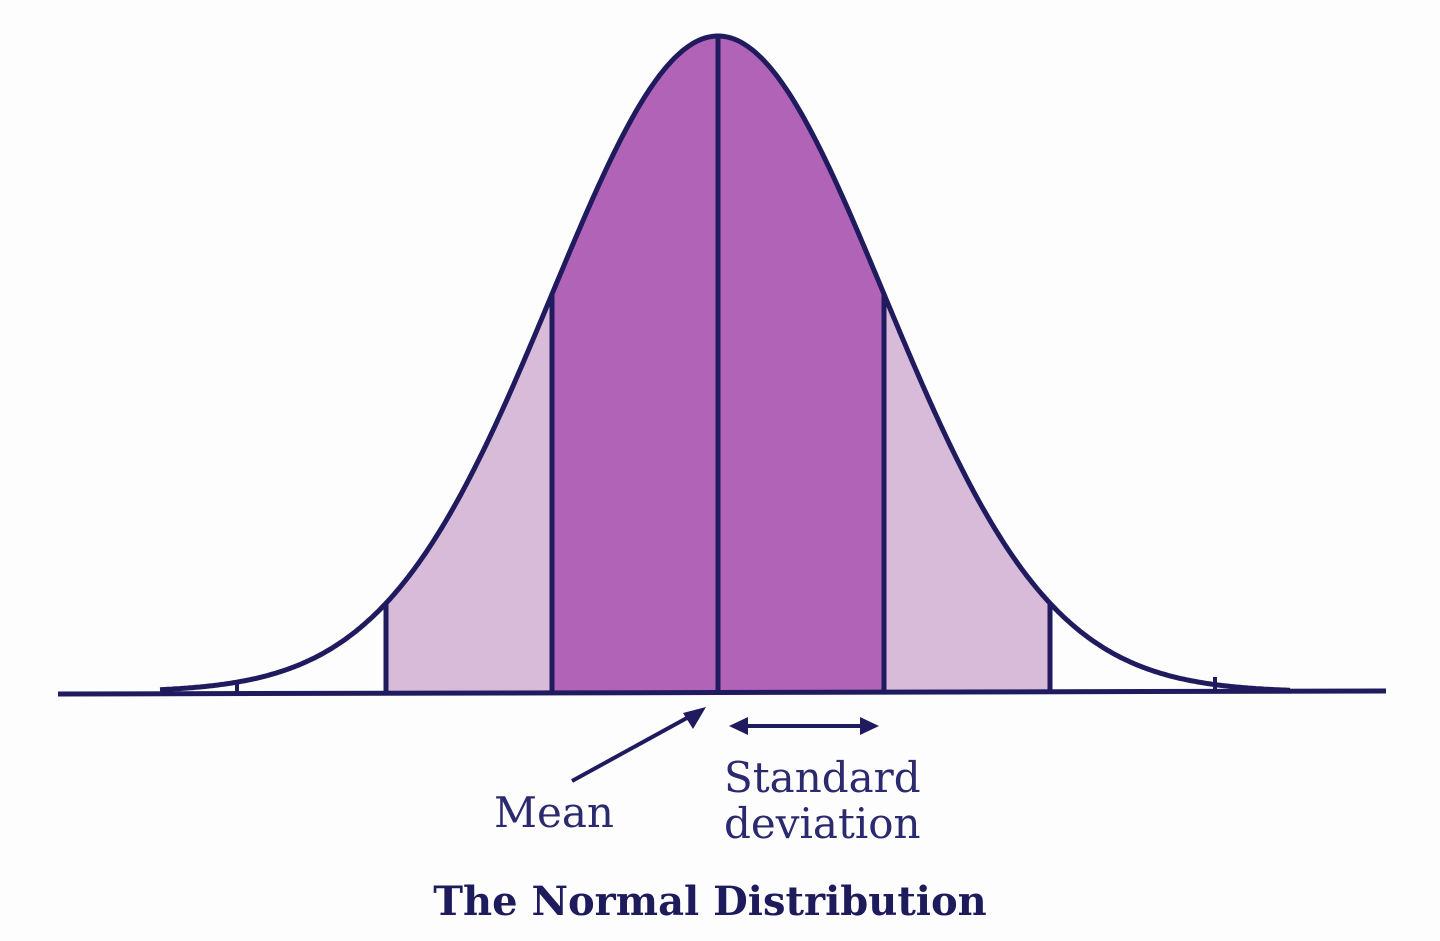 The width and height of the screenshot is (1440, 941). Describe the element at coordinates (710, 901) in the screenshot. I see `diagram-title: The Normal Distribution` at that location.